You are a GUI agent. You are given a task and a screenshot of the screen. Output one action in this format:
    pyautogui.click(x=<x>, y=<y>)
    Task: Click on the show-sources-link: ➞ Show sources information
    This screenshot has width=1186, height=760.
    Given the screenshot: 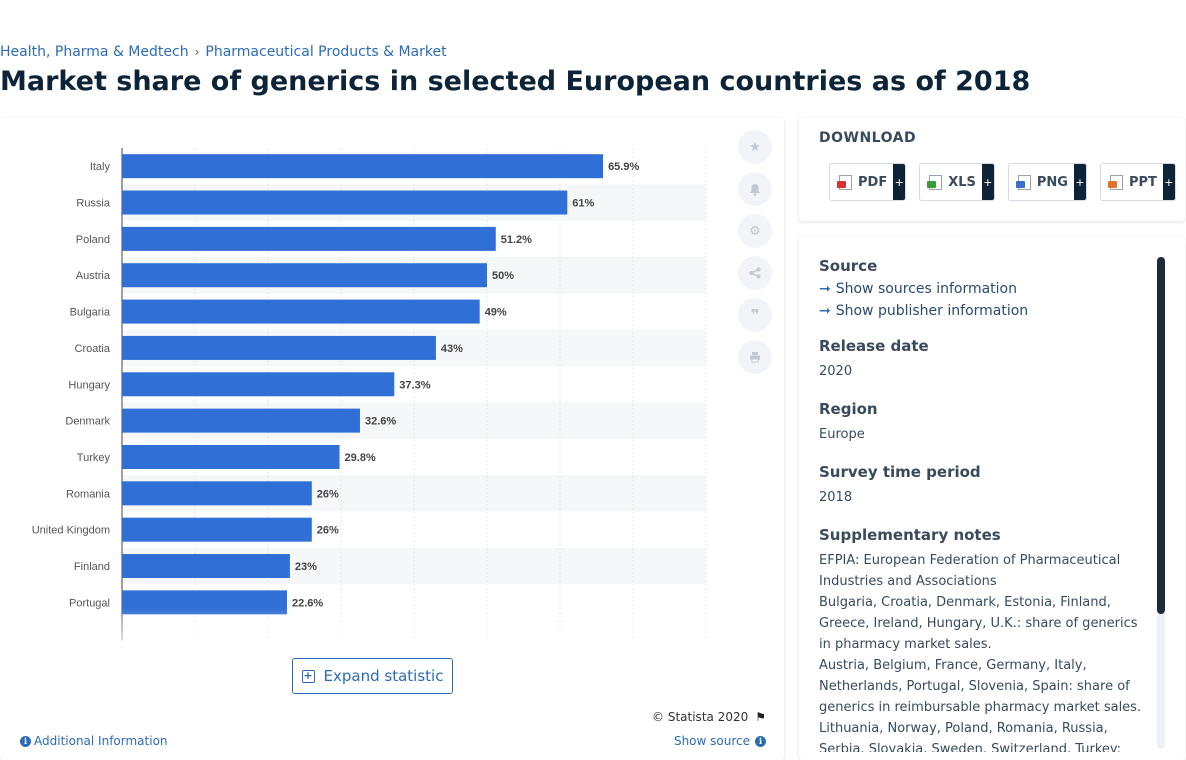 What is the action you would take?
    pyautogui.click(x=984, y=289)
    